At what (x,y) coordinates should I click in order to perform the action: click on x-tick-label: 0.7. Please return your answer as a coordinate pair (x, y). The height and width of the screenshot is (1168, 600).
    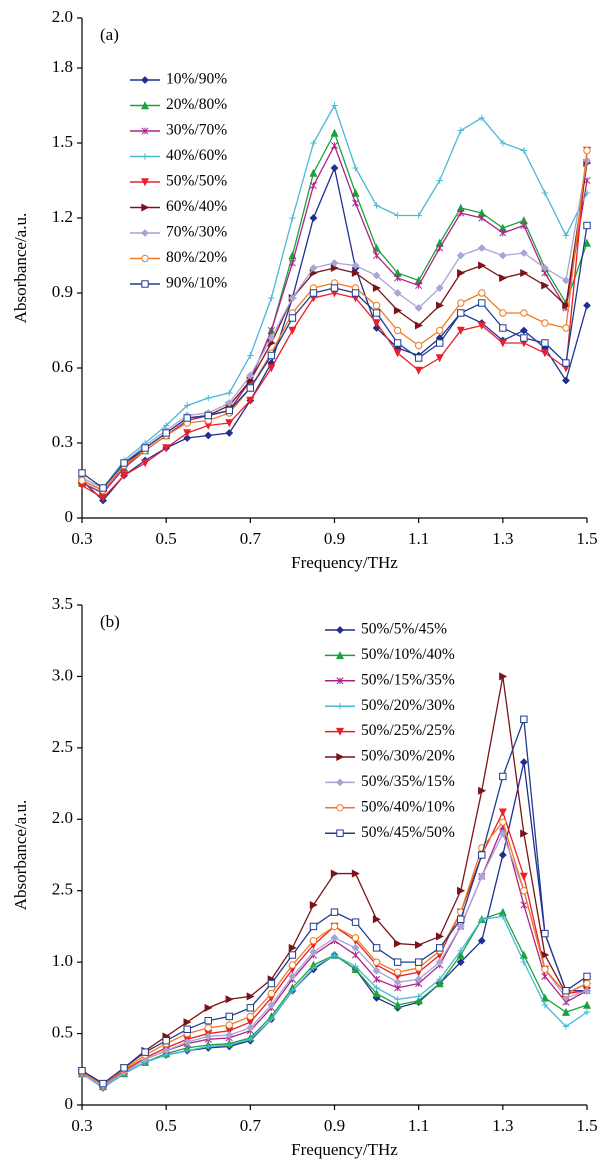
    Looking at the image, I should click on (251, 538).